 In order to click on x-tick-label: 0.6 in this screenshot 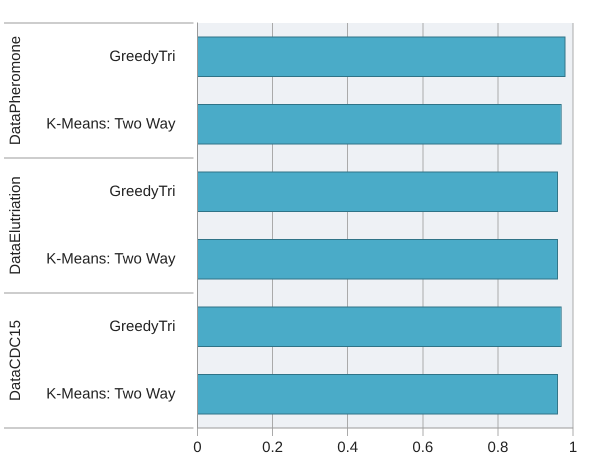, I will do `click(423, 447)`.